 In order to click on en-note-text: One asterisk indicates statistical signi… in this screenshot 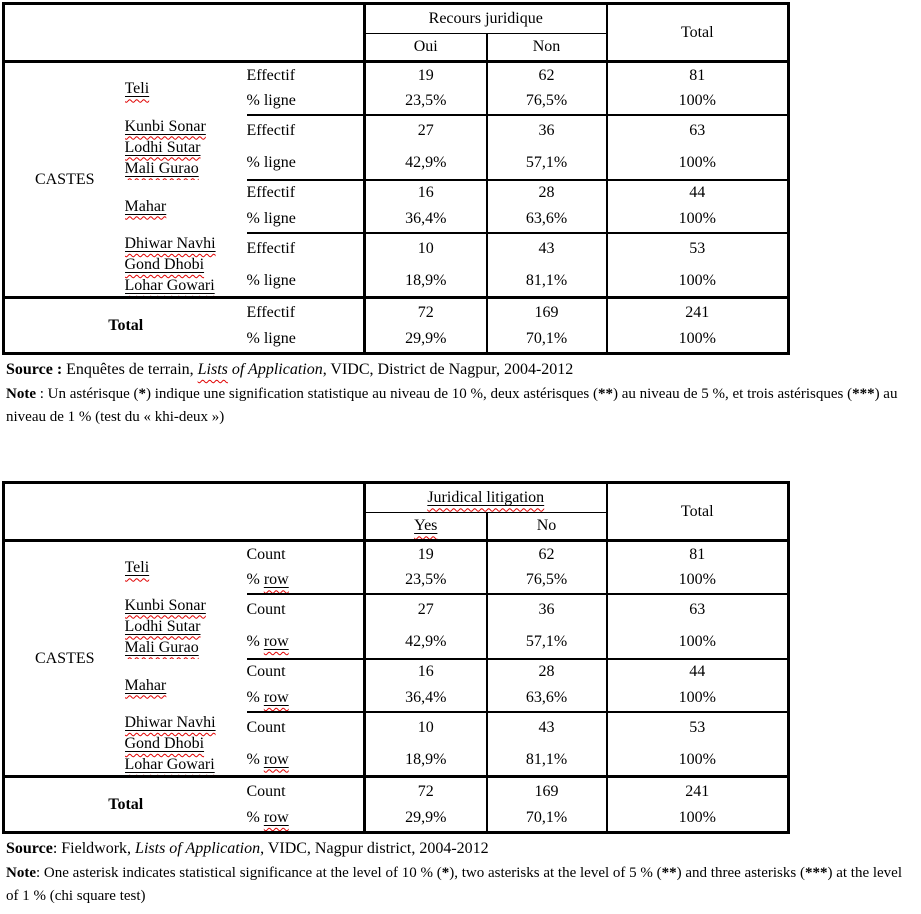, I will do `click(242, 873)`.